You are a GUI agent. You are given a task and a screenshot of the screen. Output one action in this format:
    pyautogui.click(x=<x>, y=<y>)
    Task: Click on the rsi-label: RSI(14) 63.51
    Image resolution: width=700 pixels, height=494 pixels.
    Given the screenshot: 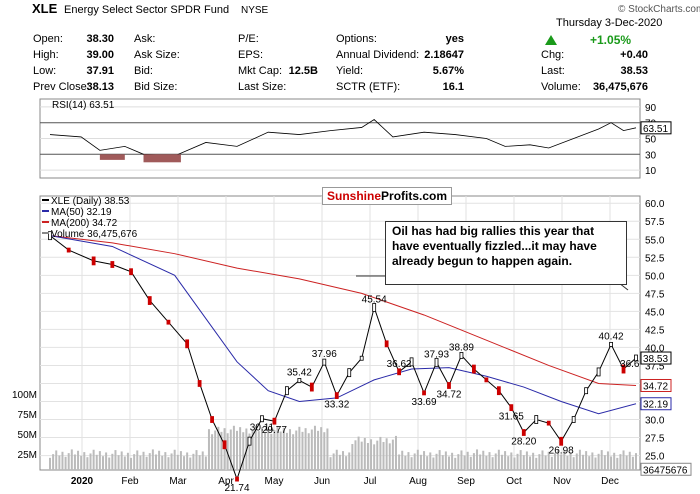 What is the action you would take?
    pyautogui.click(x=83, y=105)
    